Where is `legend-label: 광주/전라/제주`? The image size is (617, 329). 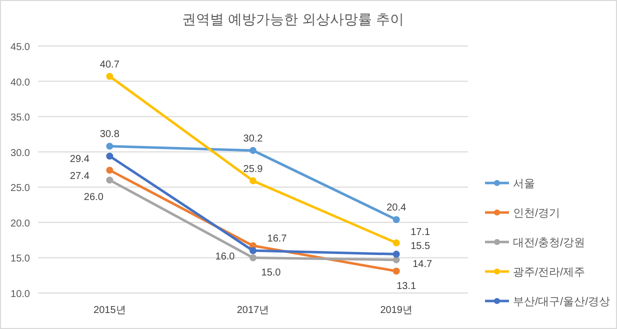
legend-label: 광주/전라/제주 is located at coordinates (549, 272).